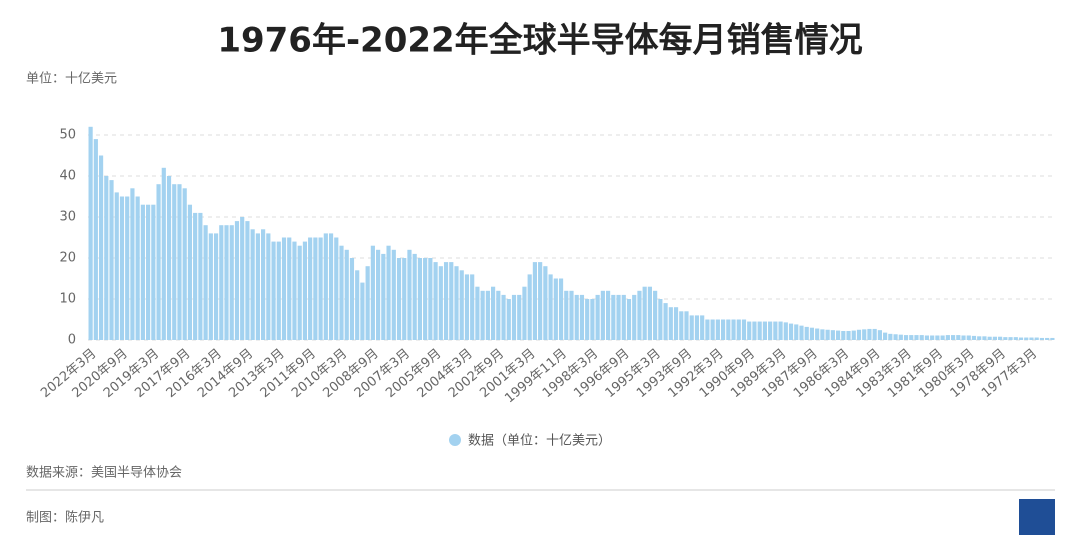 Image resolution: width=1080 pixels, height=550 pixels. I want to click on y-tick-label: 10, so click(67, 299).